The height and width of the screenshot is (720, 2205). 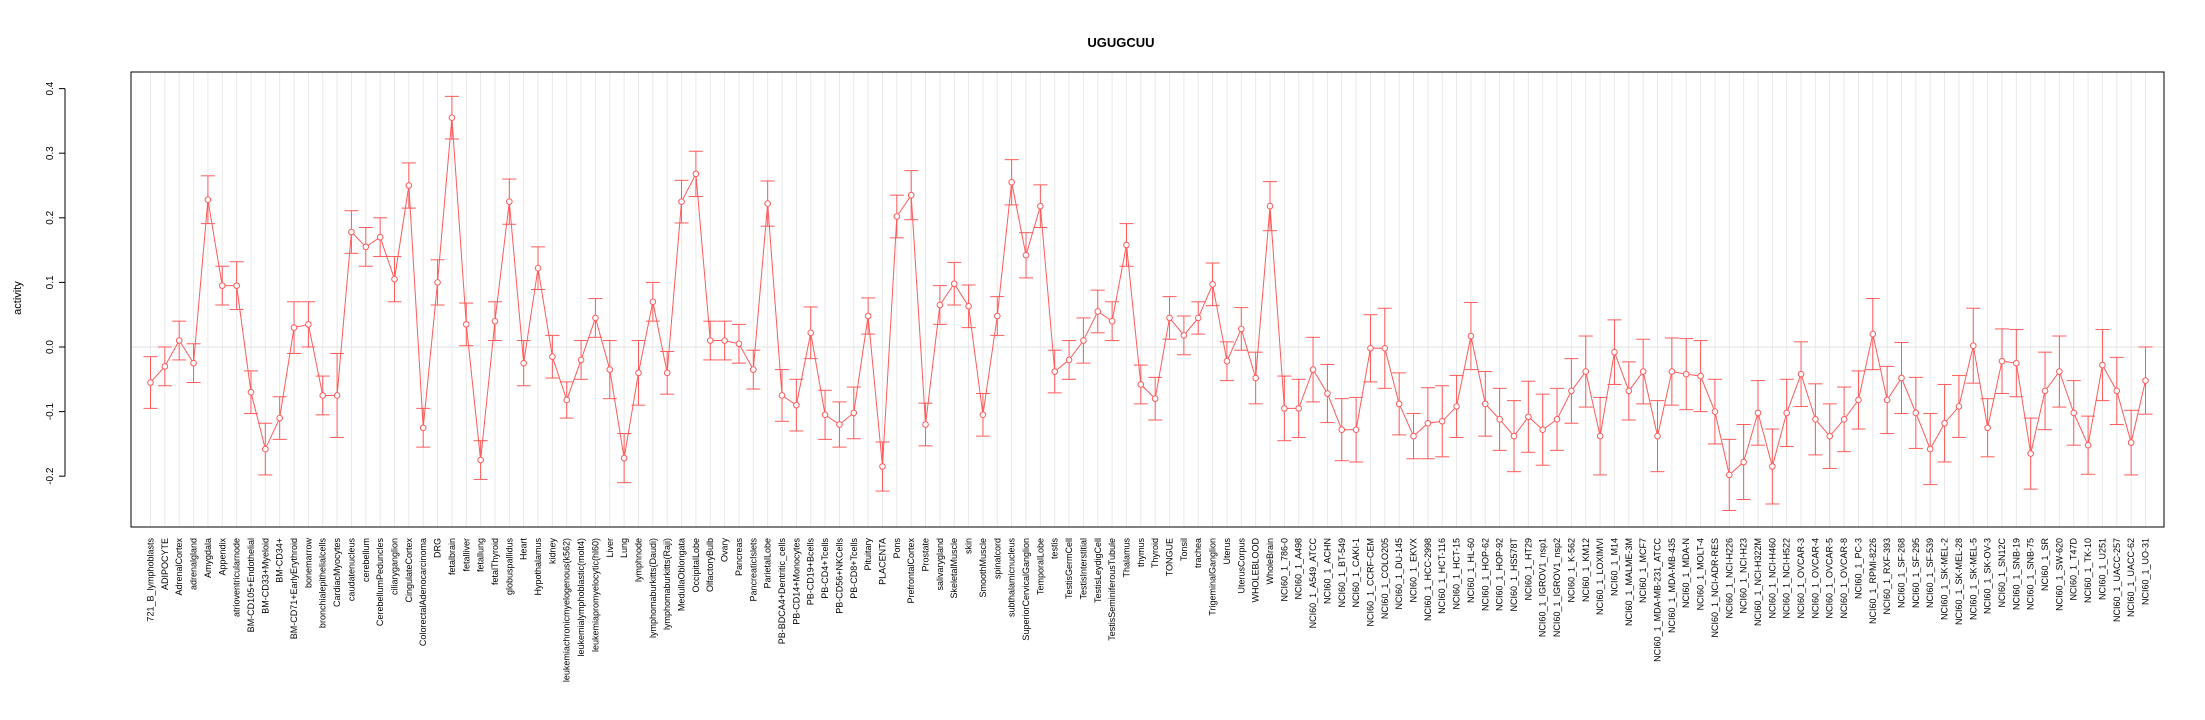 What do you see at coordinates (796, 581) in the screenshot?
I see `x-tick-label: PB-CD14+Monocytes` at bounding box center [796, 581].